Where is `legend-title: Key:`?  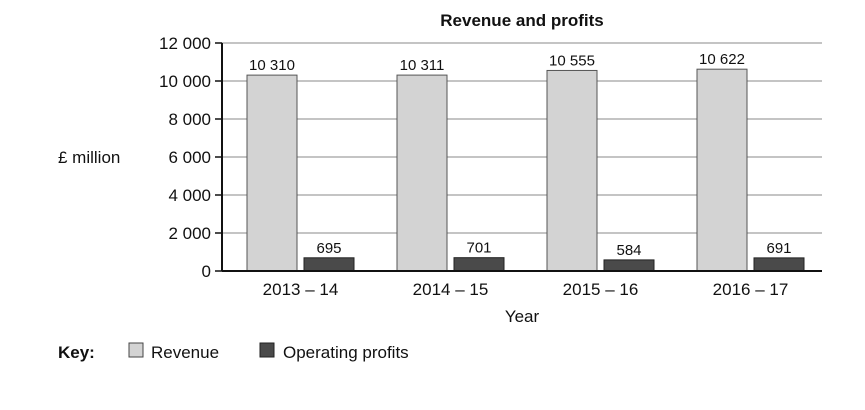 legend-title: Key: is located at coordinates (76, 352).